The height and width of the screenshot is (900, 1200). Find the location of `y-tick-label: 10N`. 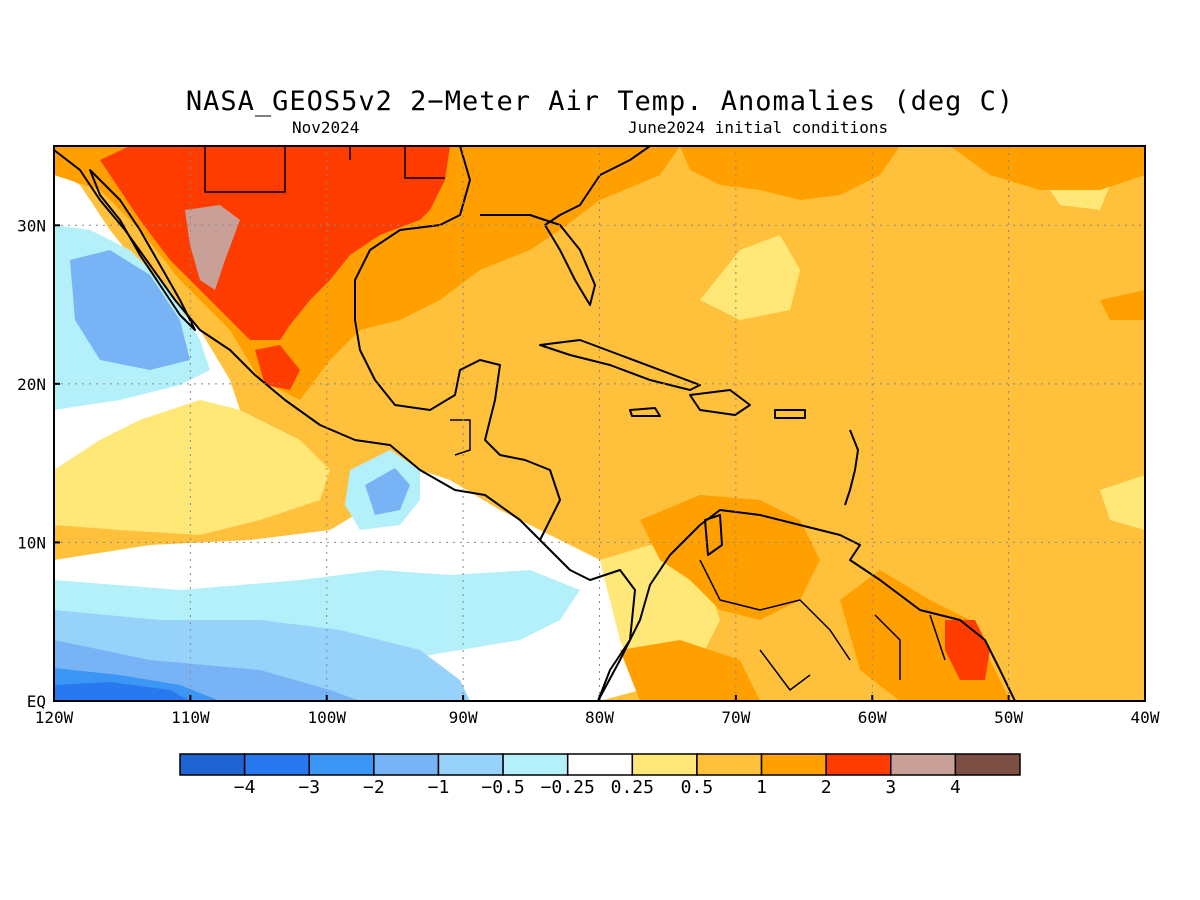

y-tick-label: 10N is located at coordinates (31, 542).